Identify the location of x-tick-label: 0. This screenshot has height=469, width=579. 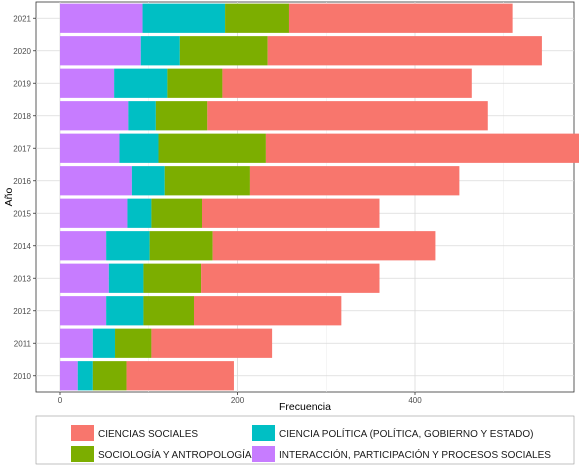
(60, 400).